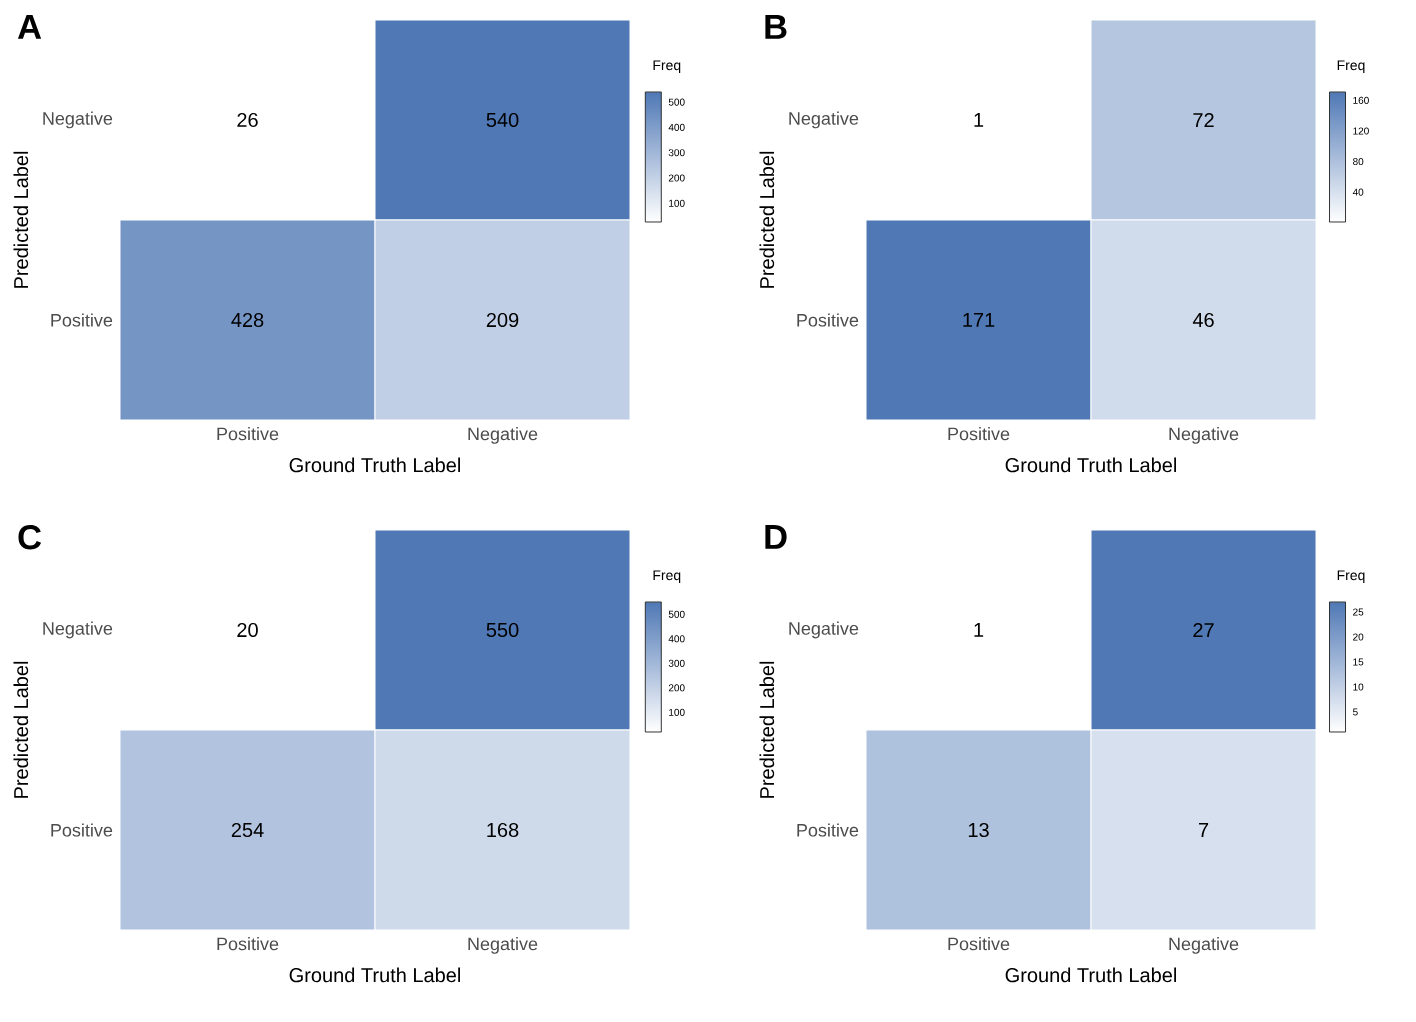  I want to click on chart-title: C, so click(30, 537).